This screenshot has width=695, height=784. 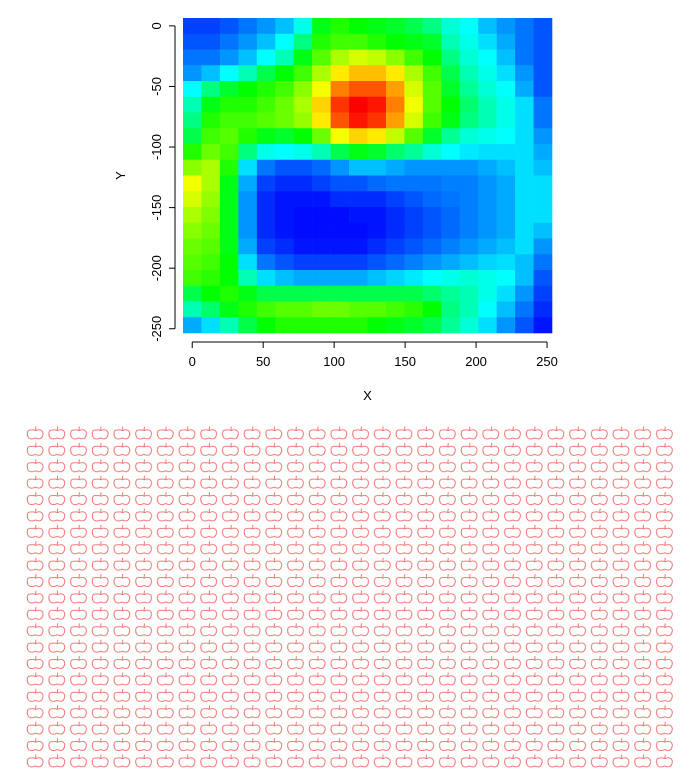 What do you see at coordinates (263, 361) in the screenshot?
I see `x-tick-label: 50` at bounding box center [263, 361].